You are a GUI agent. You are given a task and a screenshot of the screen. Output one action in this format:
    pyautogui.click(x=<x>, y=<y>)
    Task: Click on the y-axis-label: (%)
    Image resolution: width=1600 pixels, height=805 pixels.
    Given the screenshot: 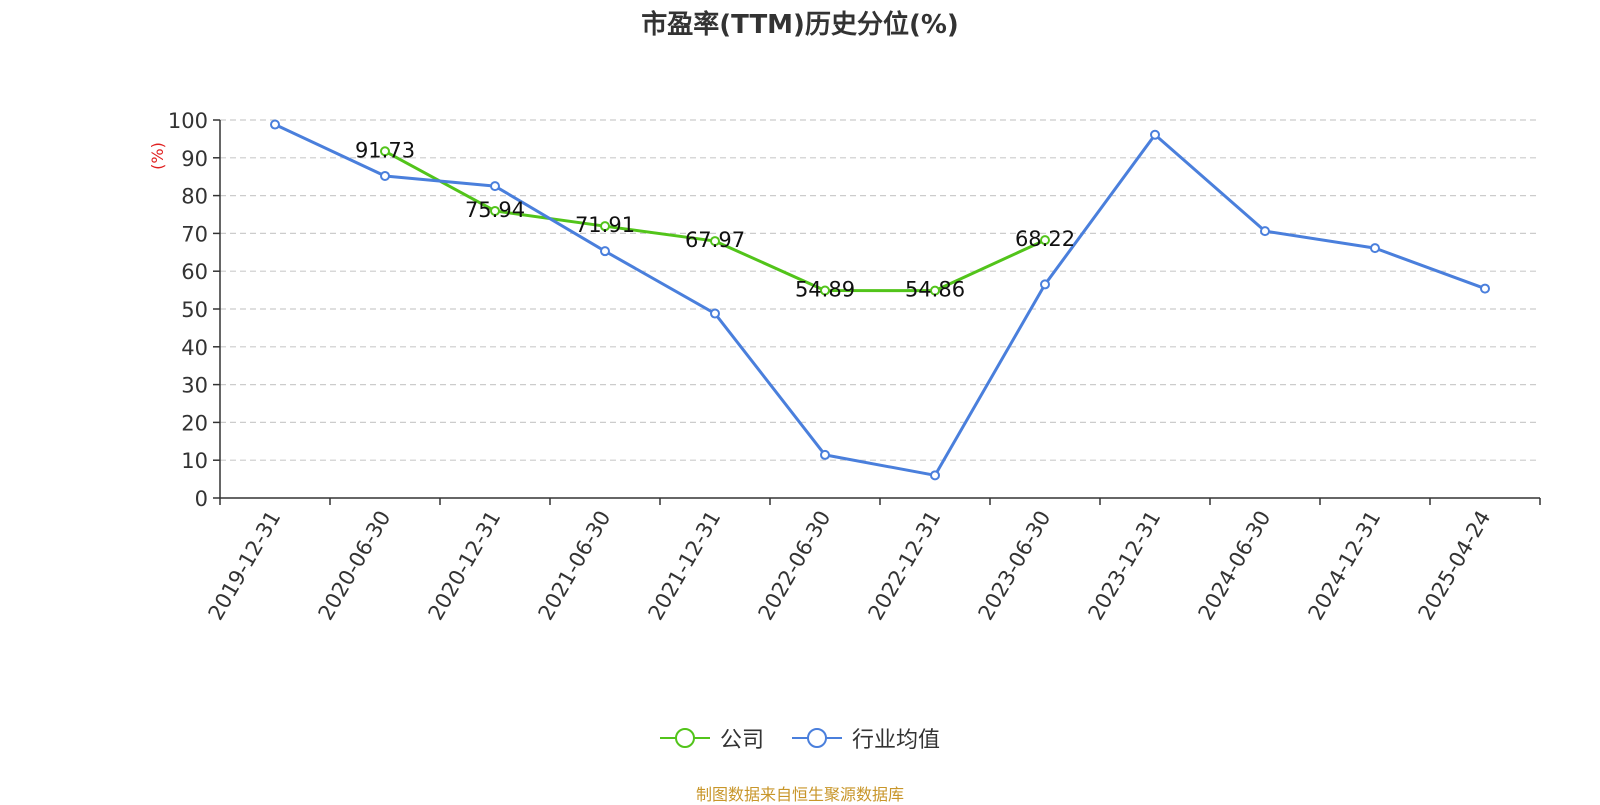 What is the action you would take?
    pyautogui.click(x=157, y=156)
    